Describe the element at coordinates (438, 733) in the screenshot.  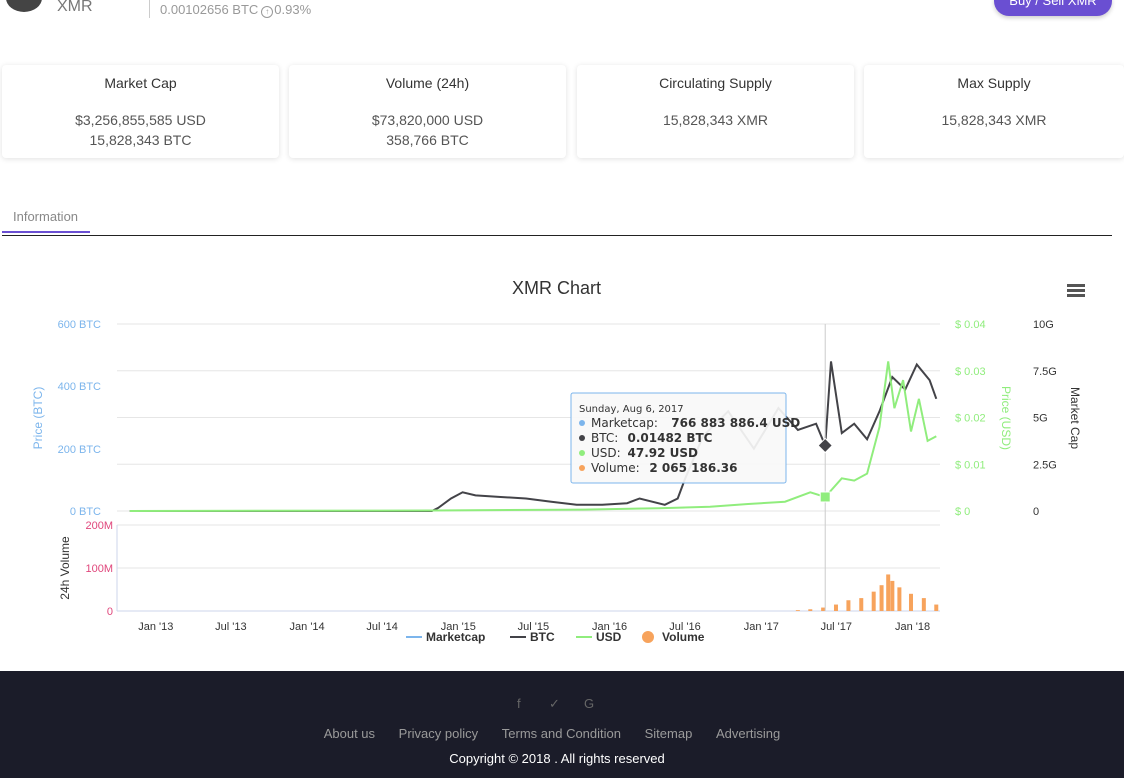
I see `footer-link-privacy: Privacy policy` at that location.